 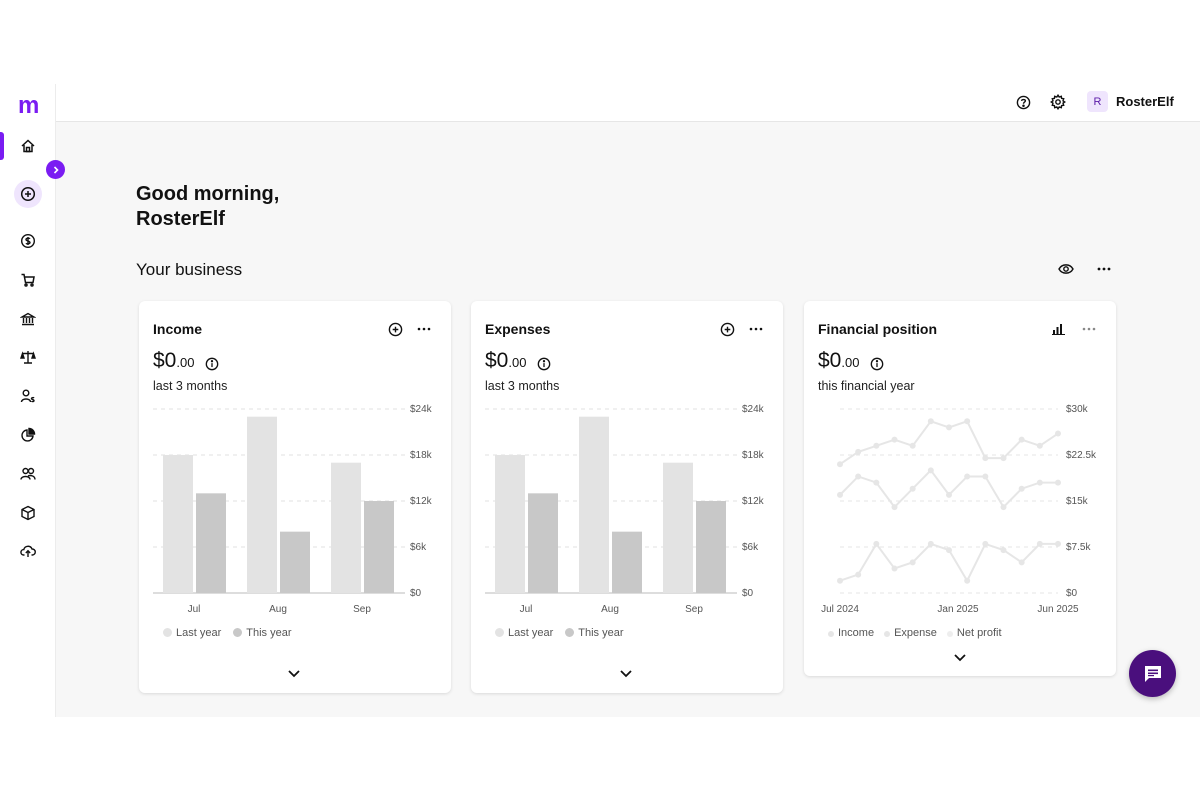 What do you see at coordinates (28, 474) in the screenshot?
I see `contacts-icon` at bounding box center [28, 474].